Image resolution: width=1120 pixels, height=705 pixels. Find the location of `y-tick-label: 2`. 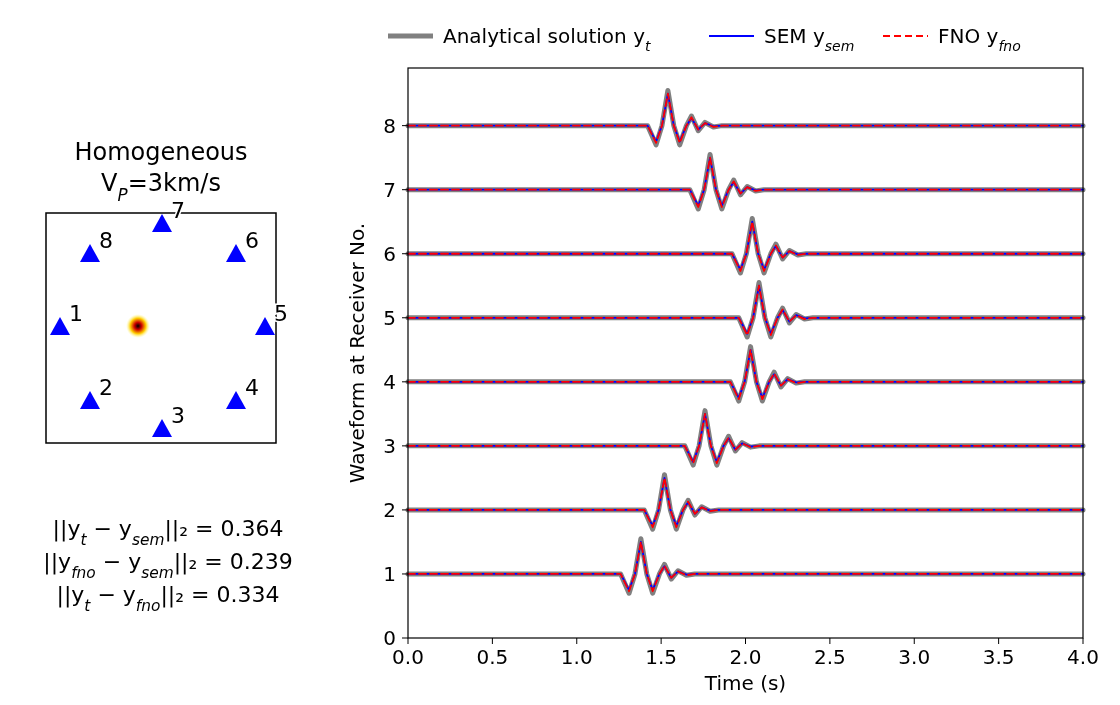

y-tick-label: 2 is located at coordinates (389, 509).